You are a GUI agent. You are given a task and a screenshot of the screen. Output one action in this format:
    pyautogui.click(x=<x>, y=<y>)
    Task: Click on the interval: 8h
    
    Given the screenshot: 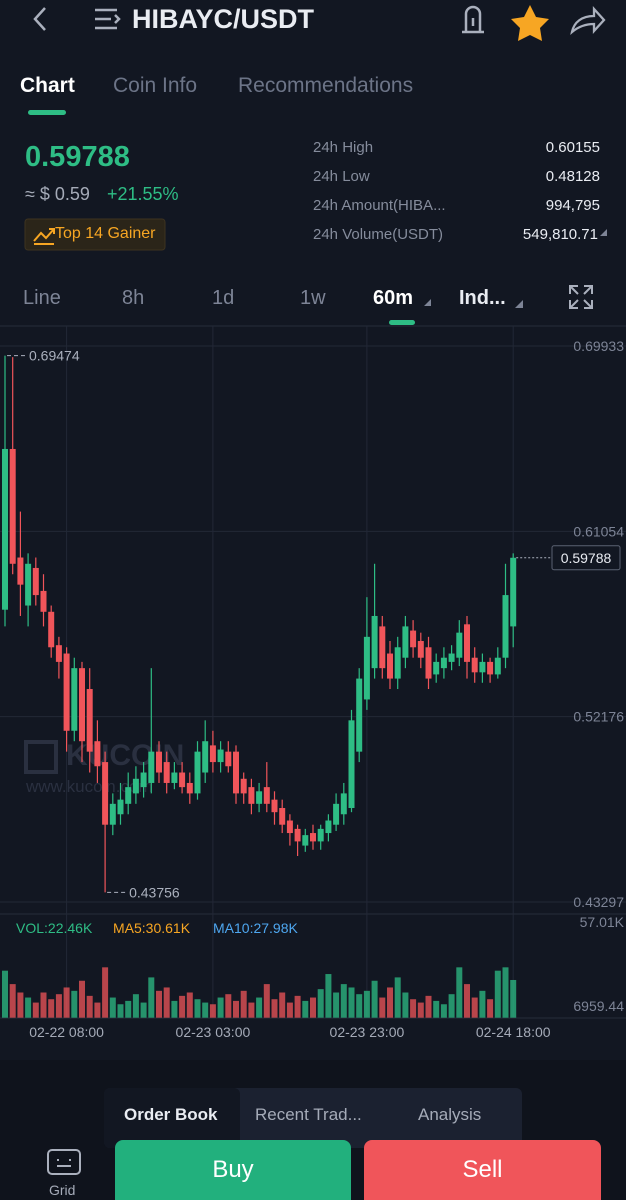 What is the action you would take?
    pyautogui.click(x=133, y=298)
    